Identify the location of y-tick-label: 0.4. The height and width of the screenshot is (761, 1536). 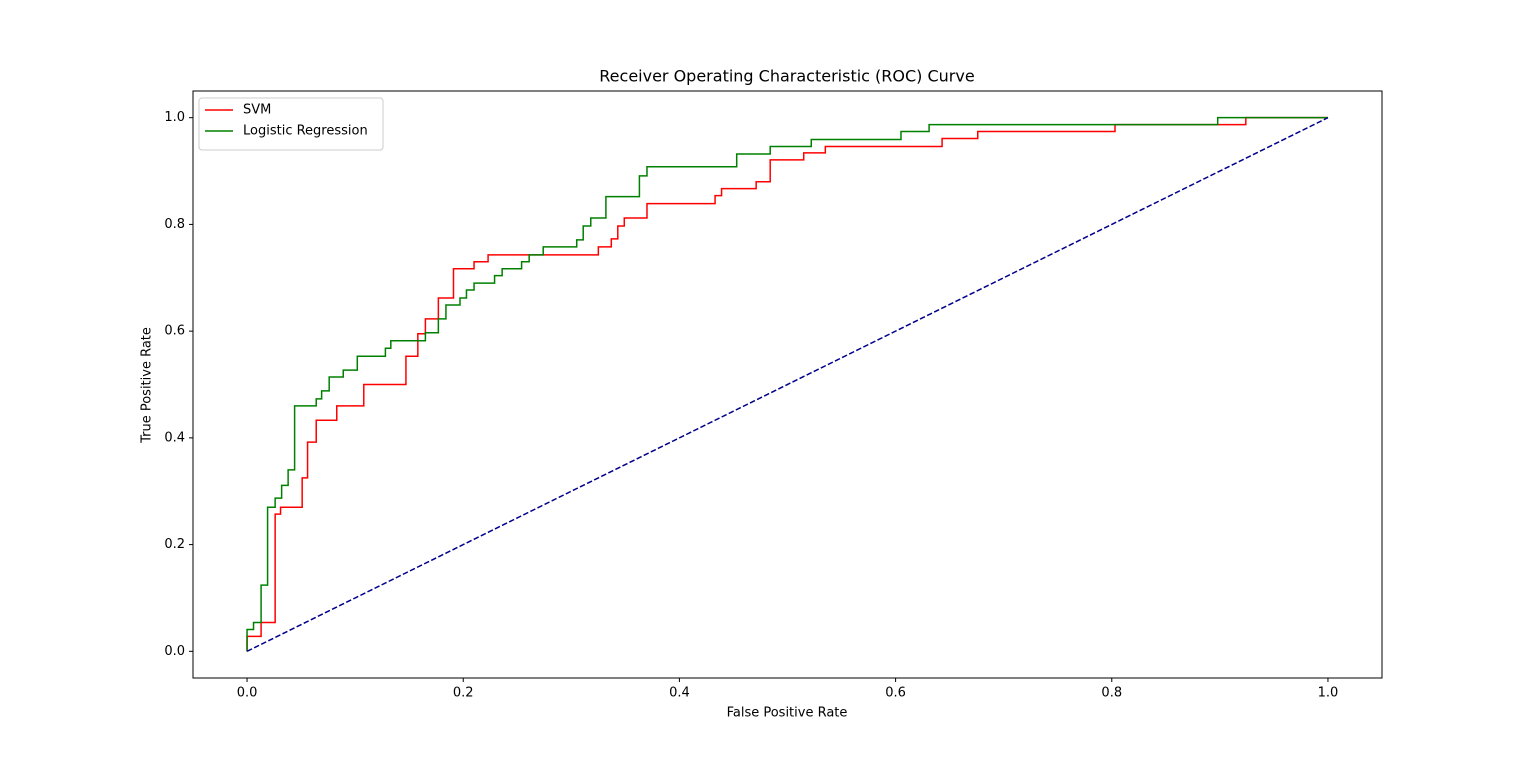
(174, 437).